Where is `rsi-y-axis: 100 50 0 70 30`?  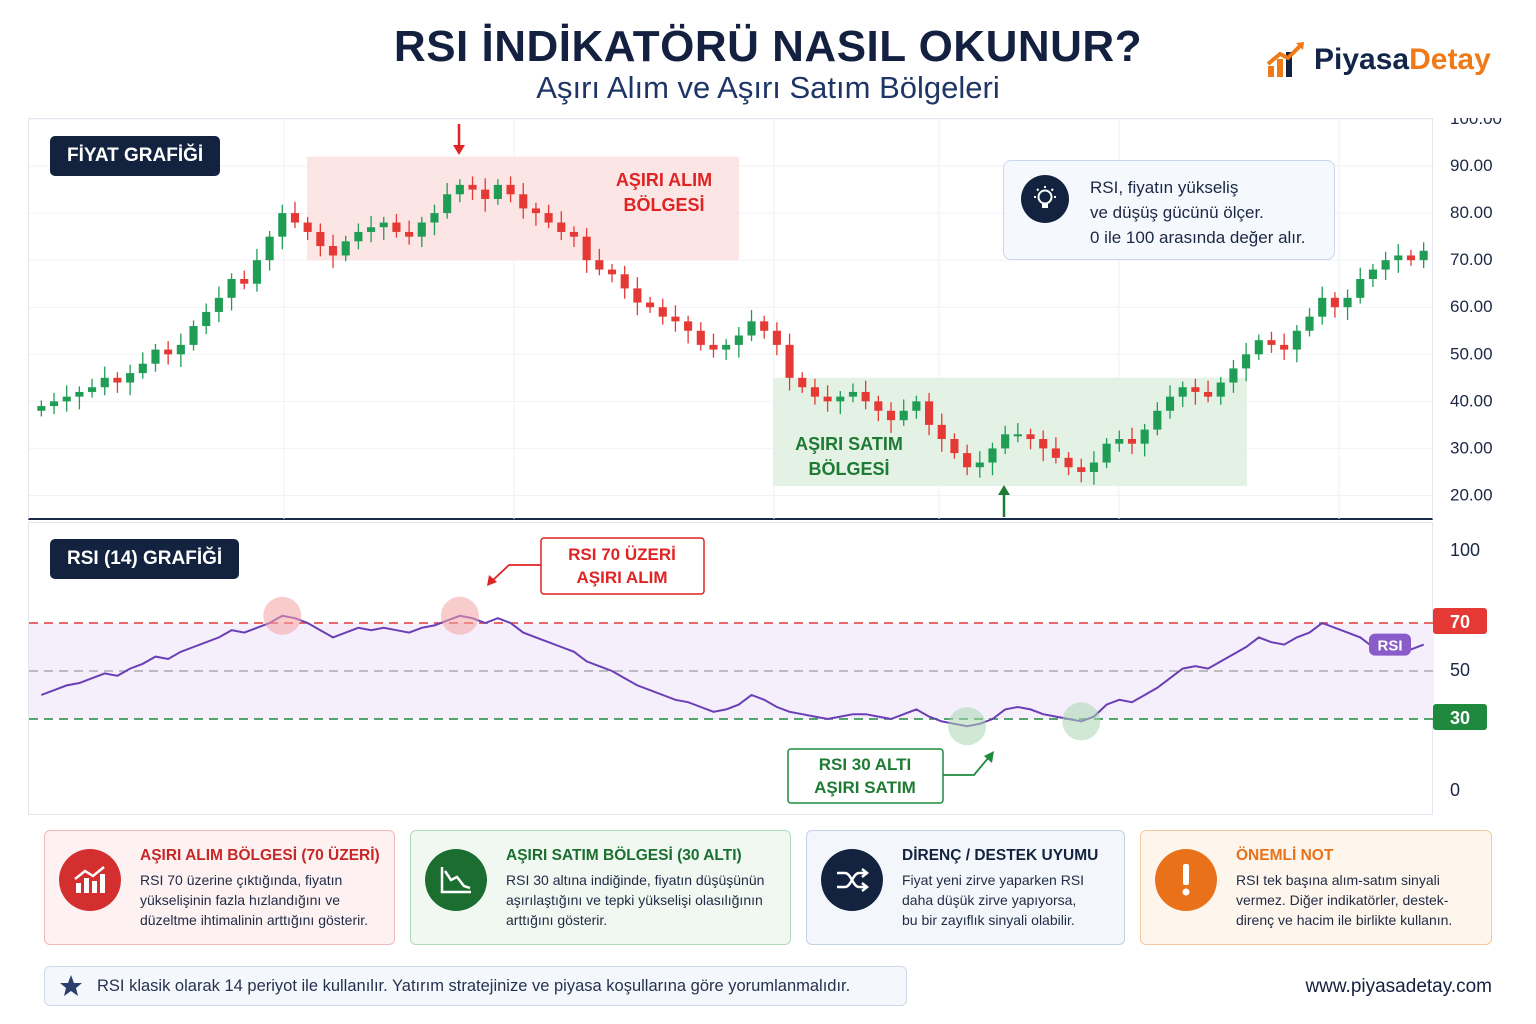
rsi-y-axis: 100 50 0 70 30 is located at coordinates (1460, 670).